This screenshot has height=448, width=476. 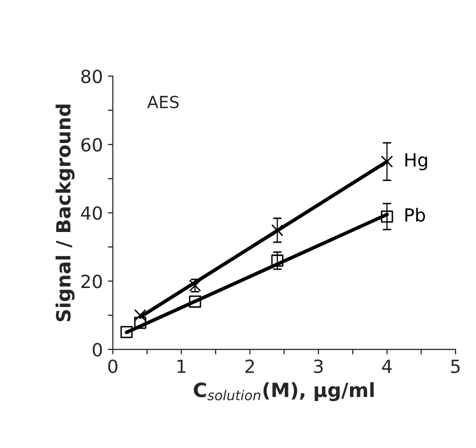 I want to click on y-tick-label: 60, so click(x=91, y=145).